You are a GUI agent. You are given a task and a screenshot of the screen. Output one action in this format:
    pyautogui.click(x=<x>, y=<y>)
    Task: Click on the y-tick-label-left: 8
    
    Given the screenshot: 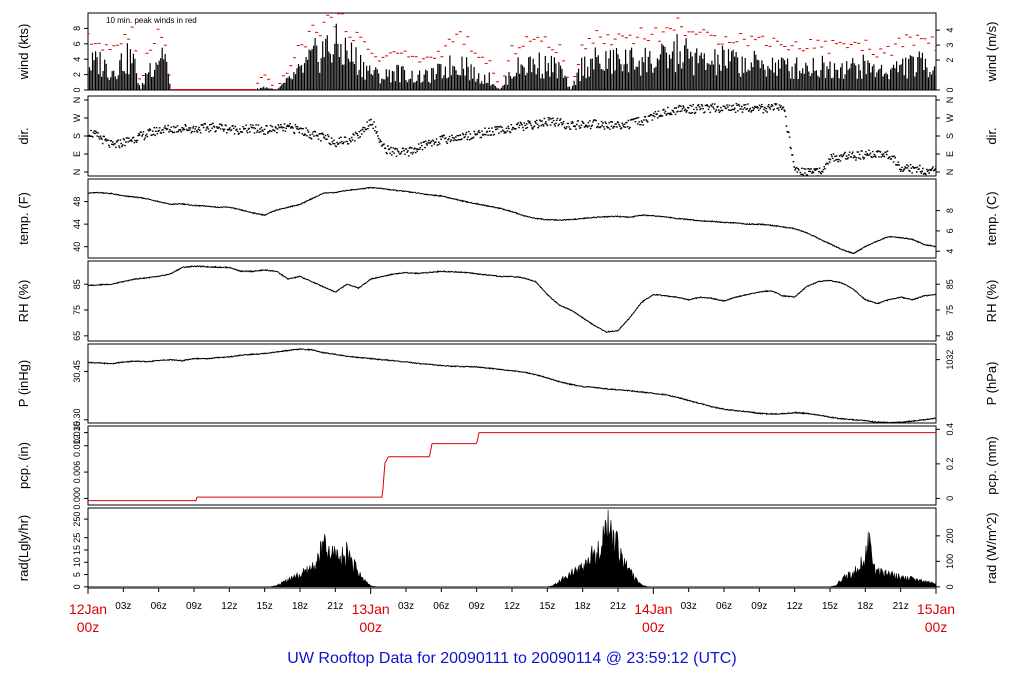 What is the action you would take?
    pyautogui.click(x=77, y=28)
    